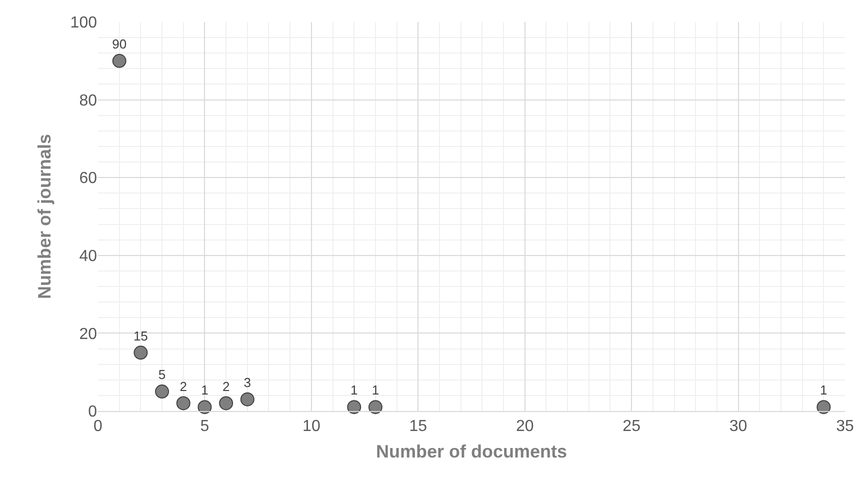 The width and height of the screenshot is (857, 489). Describe the element at coordinates (88, 256) in the screenshot. I see `y-tick-label: 40` at that location.